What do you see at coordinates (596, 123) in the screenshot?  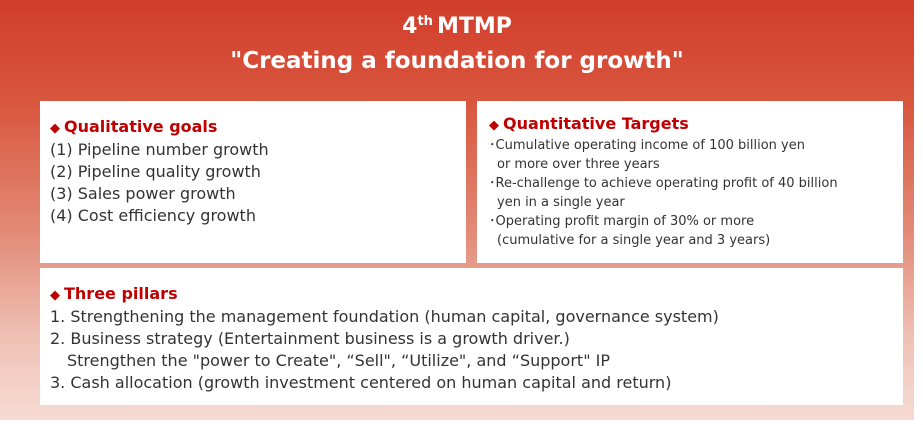 I see `heading-text: Quantitative Targets` at bounding box center [596, 123].